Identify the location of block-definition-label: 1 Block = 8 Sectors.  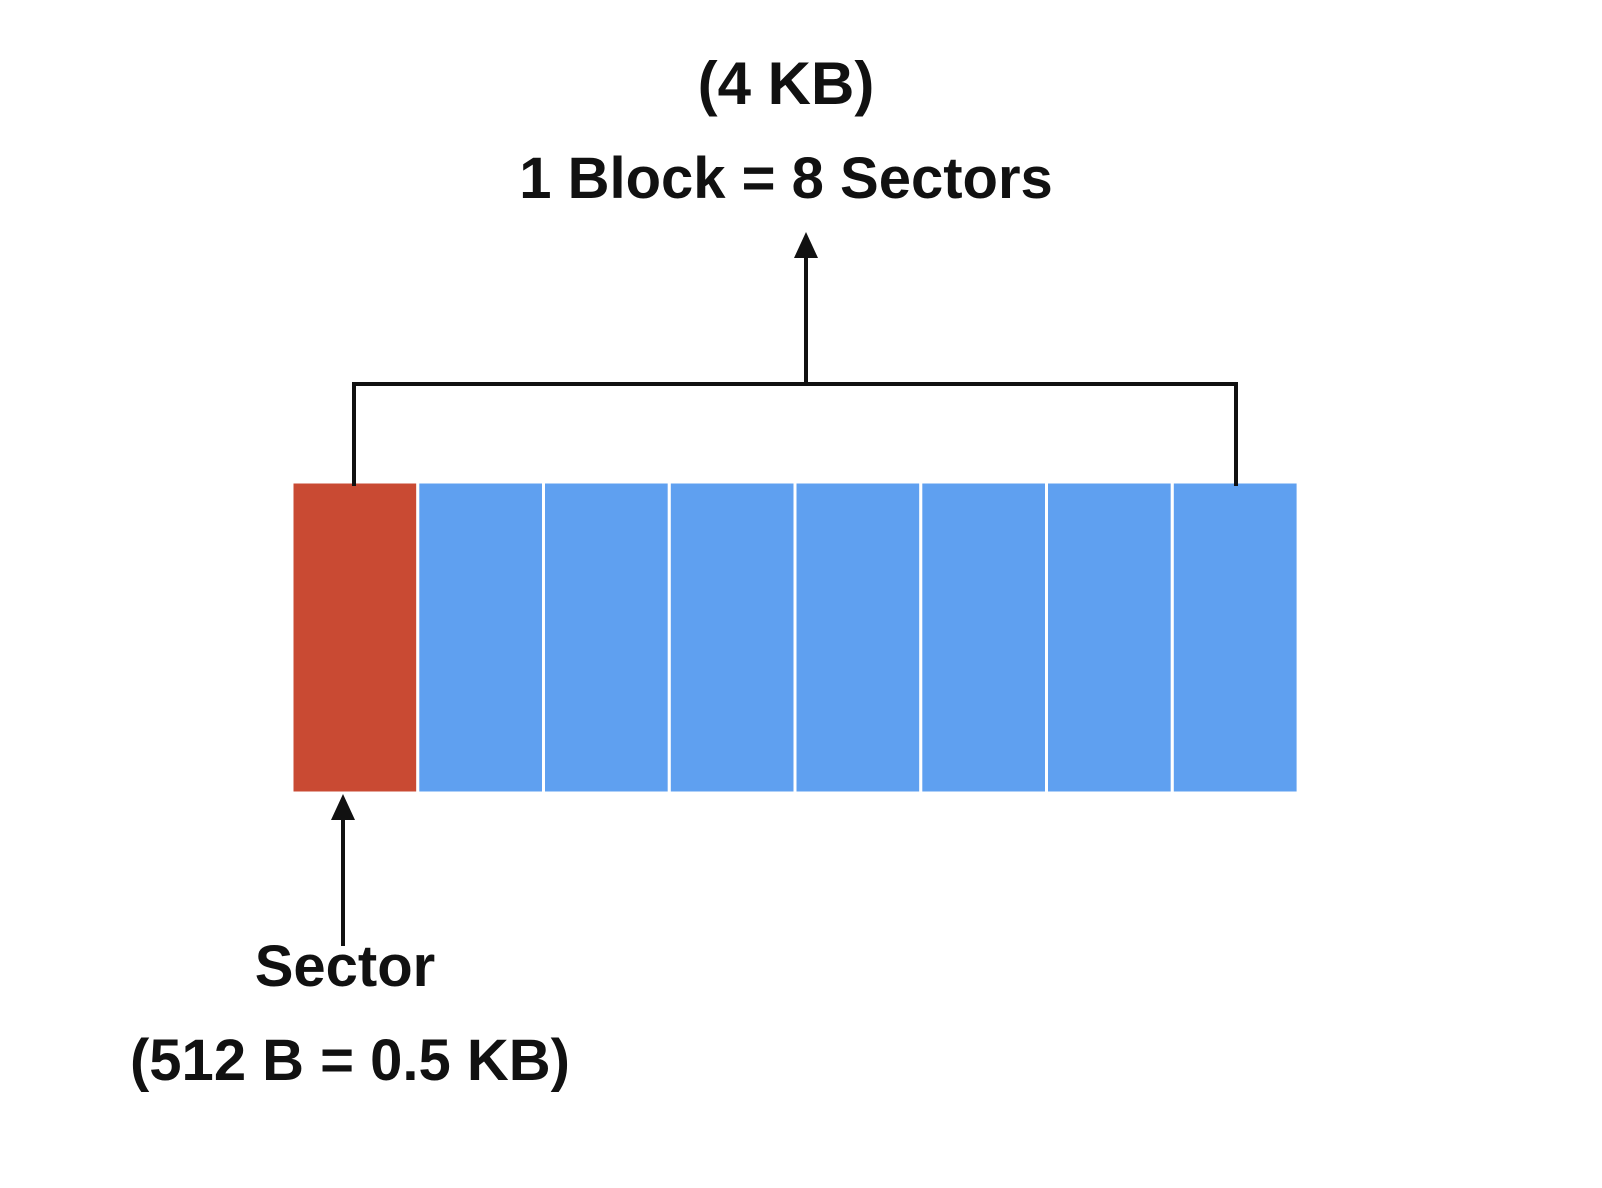
(786, 178).